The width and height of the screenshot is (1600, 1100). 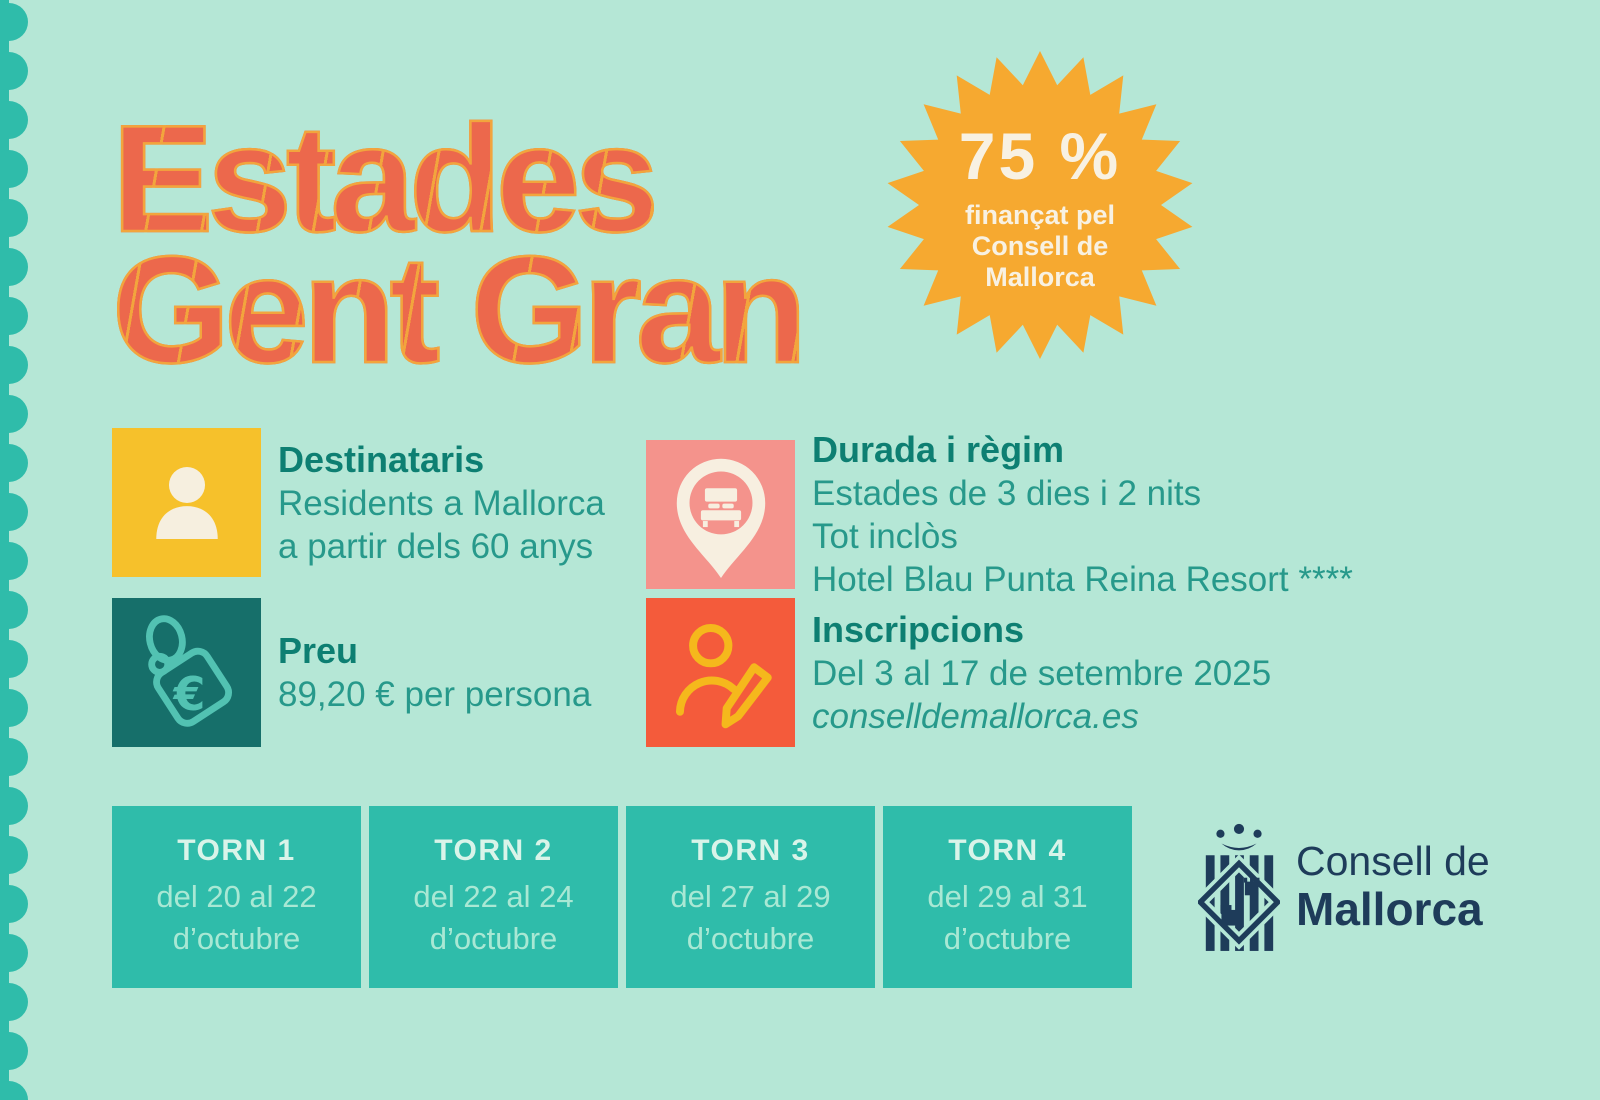 I want to click on torn-1-dates: del 20 al 22, so click(x=236, y=896).